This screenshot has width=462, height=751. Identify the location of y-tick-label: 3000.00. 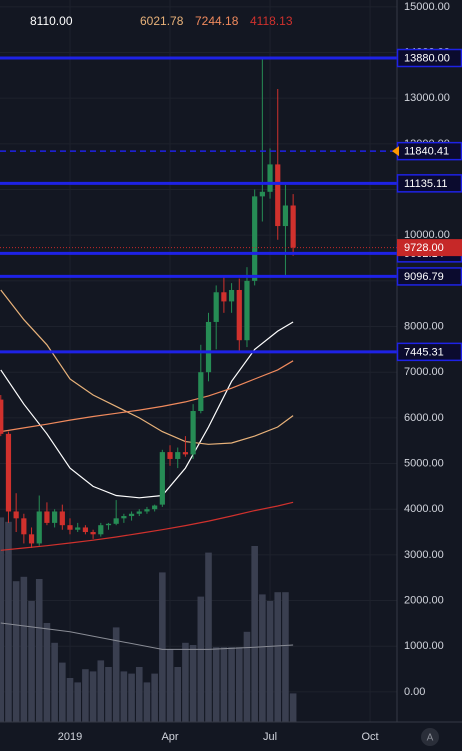
(424, 555).